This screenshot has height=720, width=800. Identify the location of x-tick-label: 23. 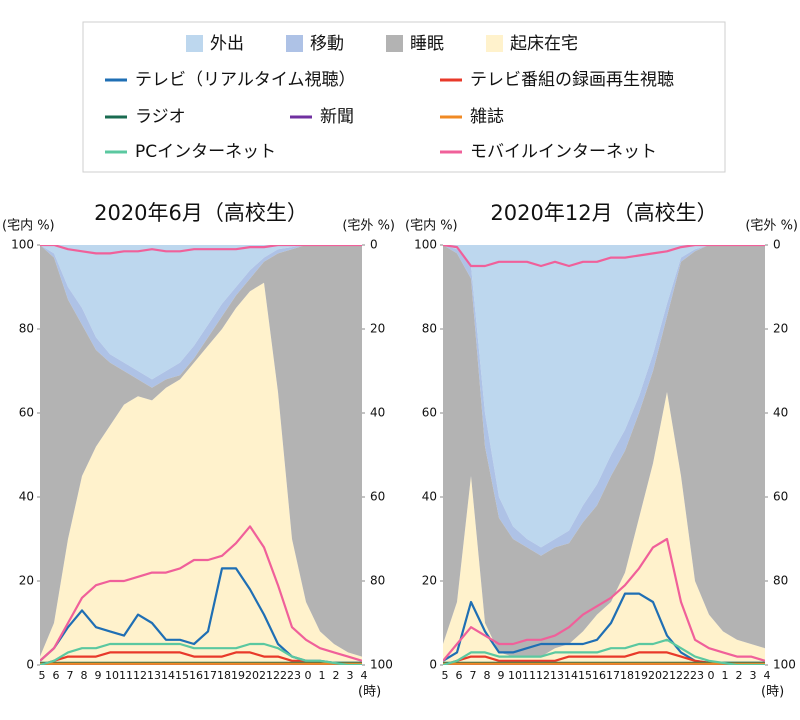
(294, 675).